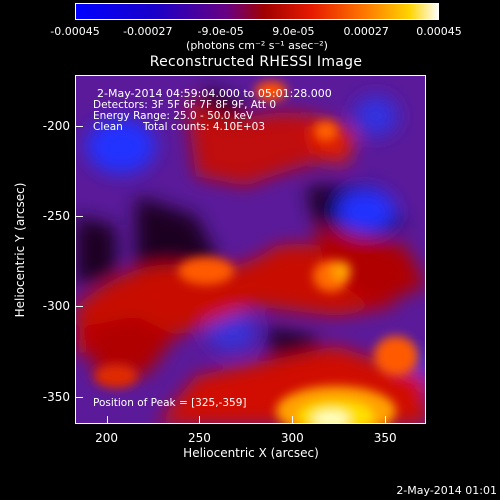 The width and height of the screenshot is (500, 500). I want to click on y-tick-label: -250, so click(56, 216).